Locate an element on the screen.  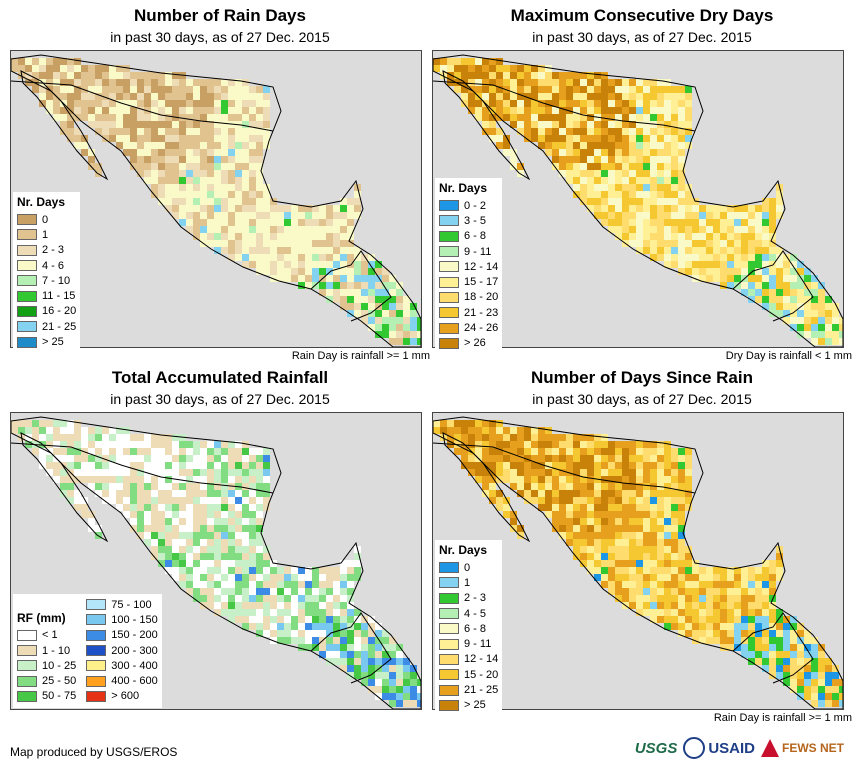
fews-net-icon is located at coordinates (770, 748).